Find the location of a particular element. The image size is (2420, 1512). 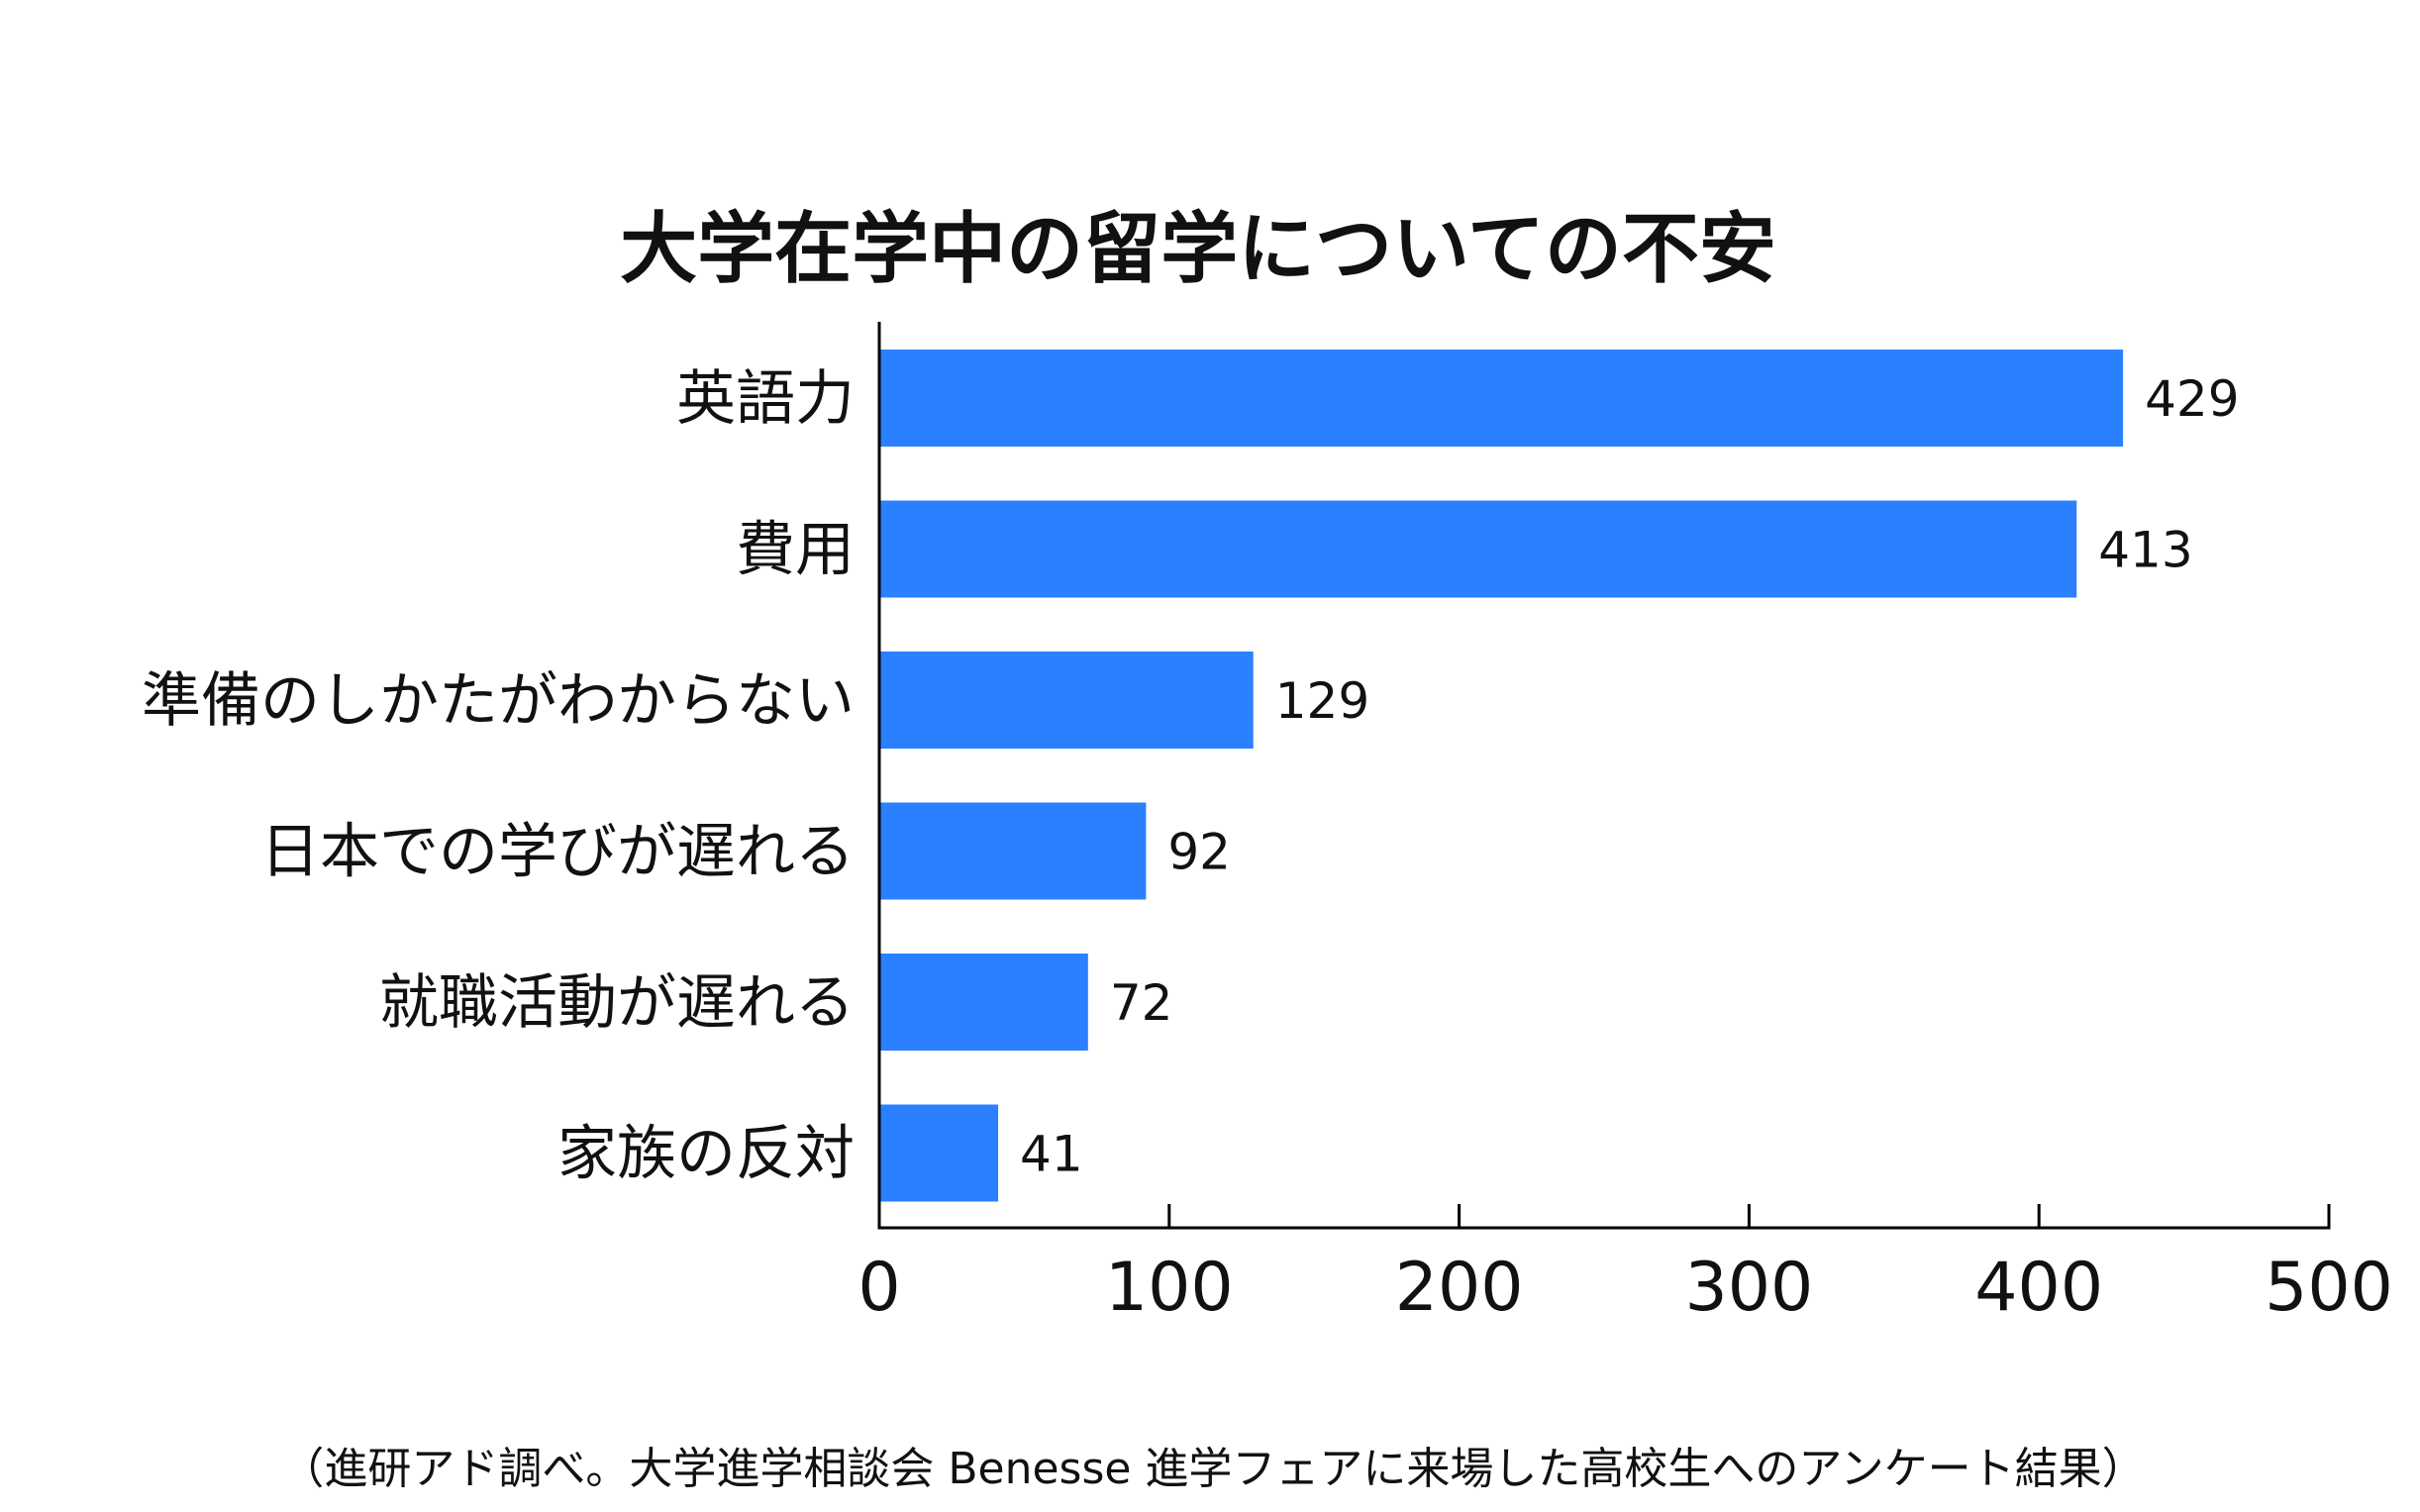

x-tick-label-4: 400 is located at coordinates (2038, 1288).